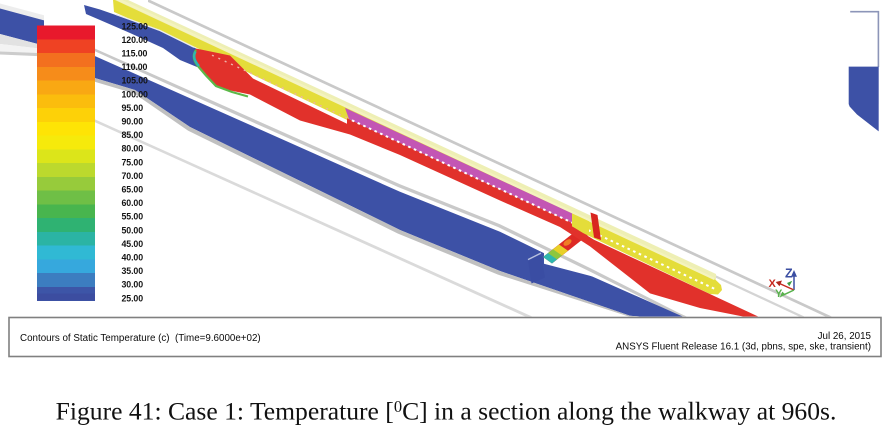  Describe the element at coordinates (133, 190) in the screenshot. I see `svg-text: 65.00` at that location.